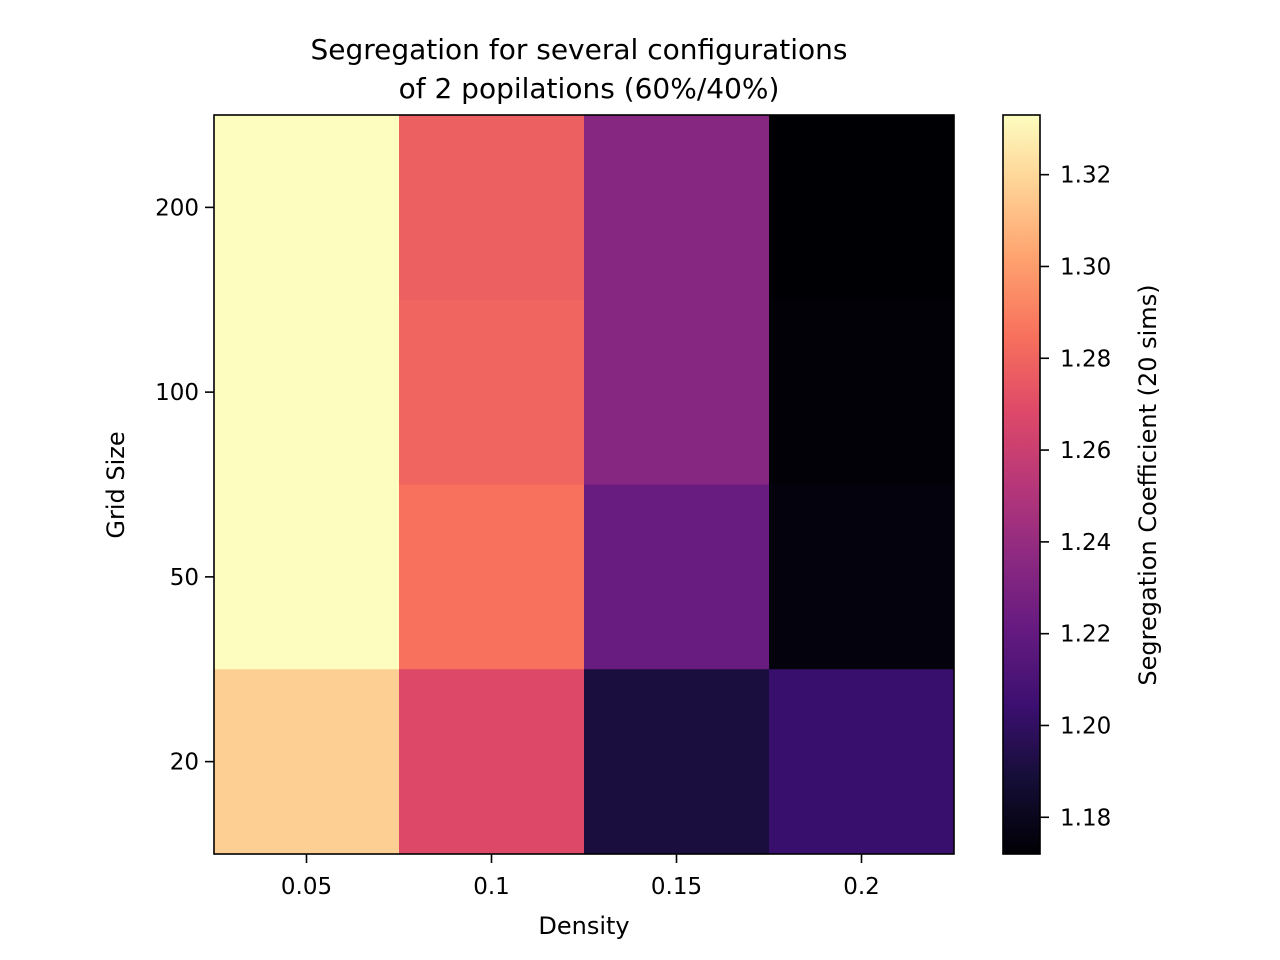 This screenshot has height=960, width=1280. I want to click on colorbar-frame, so click(1021, 484).